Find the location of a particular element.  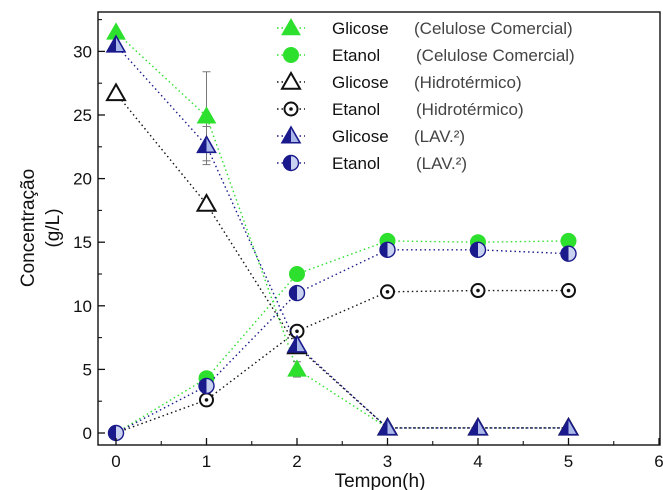

x-tick-label: 5 is located at coordinates (568, 461).